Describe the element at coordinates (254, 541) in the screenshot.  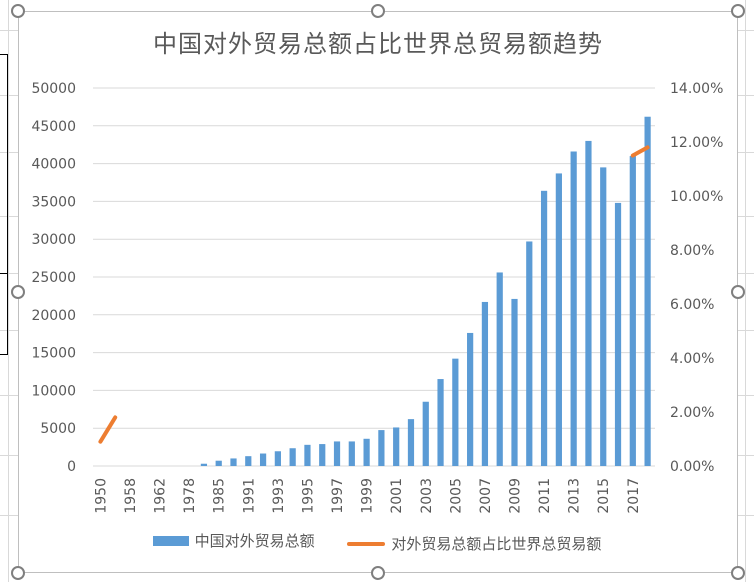
I see `legend-label-bar: 中国对外贸易总额` at that location.